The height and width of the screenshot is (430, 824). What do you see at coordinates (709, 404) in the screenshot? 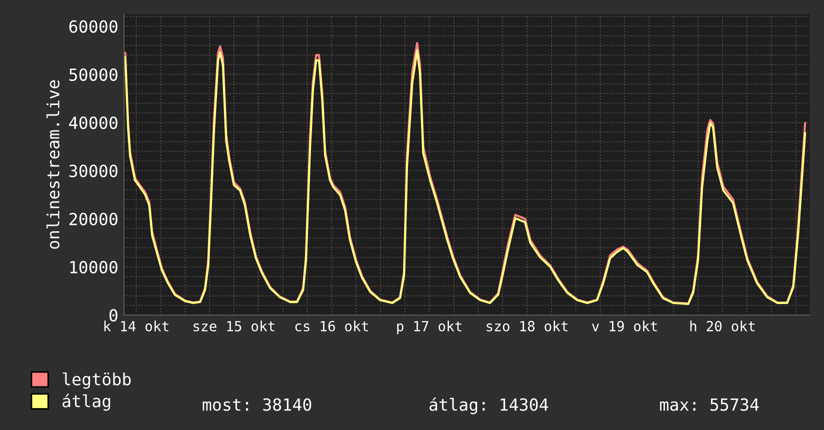
I see `text: max: 55734` at bounding box center [709, 404].